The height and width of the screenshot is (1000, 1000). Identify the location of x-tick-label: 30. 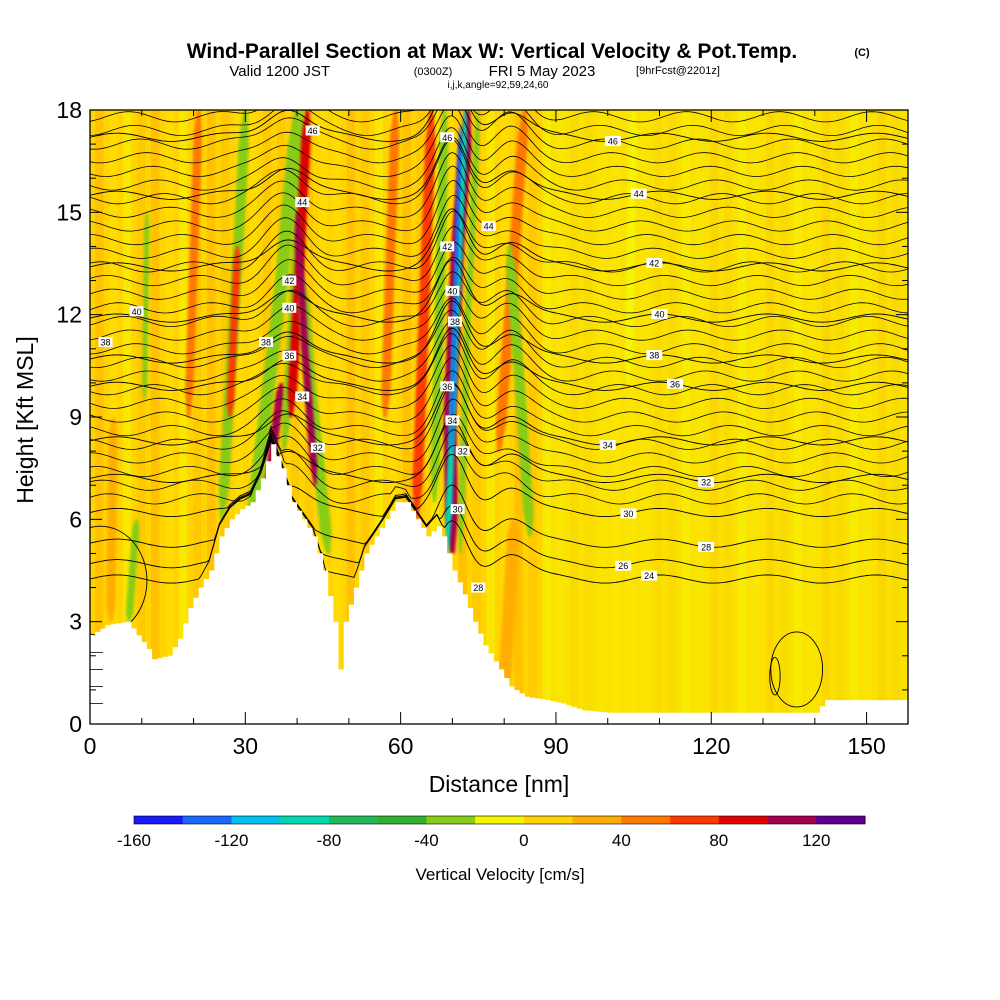
(246, 746).